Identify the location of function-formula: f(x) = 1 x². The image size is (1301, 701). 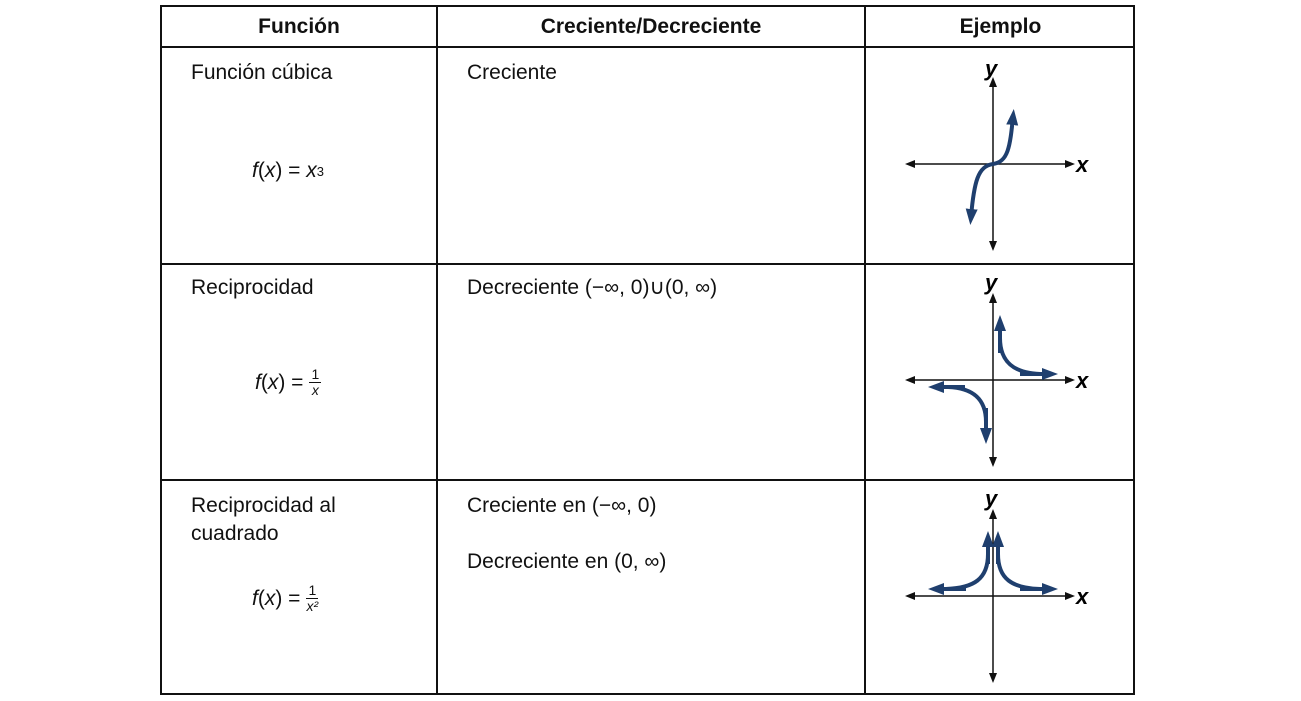
(285, 598).